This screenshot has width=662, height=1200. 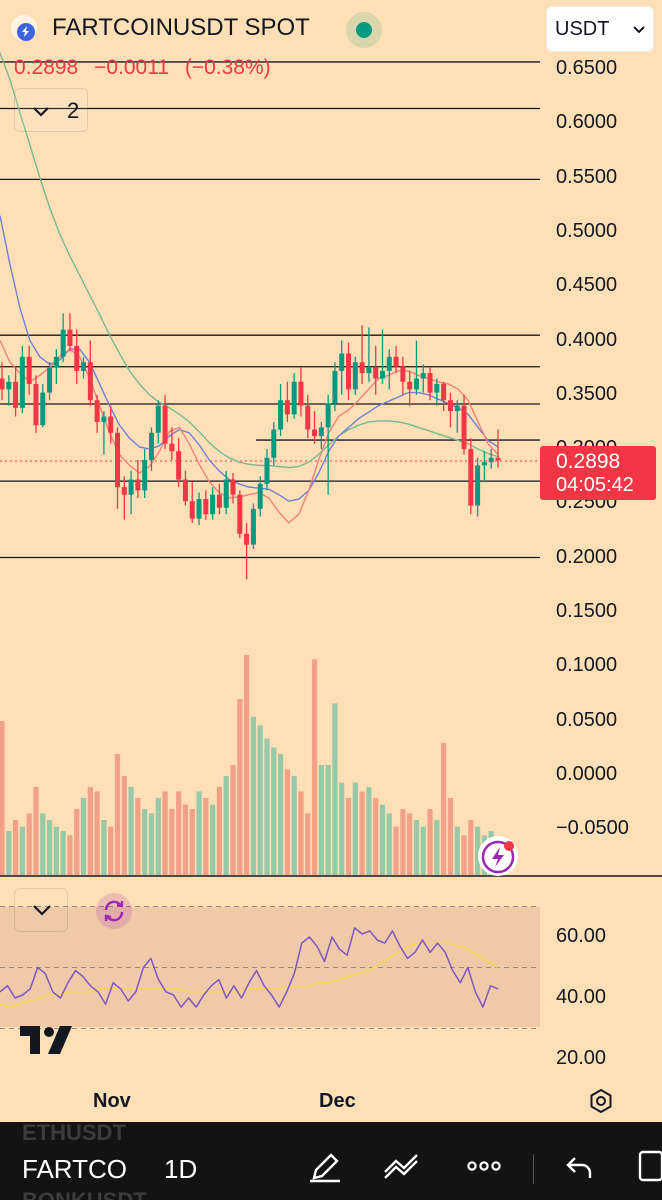 I want to click on current-price-tag: 0.2898 04:05:42, so click(x=598, y=473).